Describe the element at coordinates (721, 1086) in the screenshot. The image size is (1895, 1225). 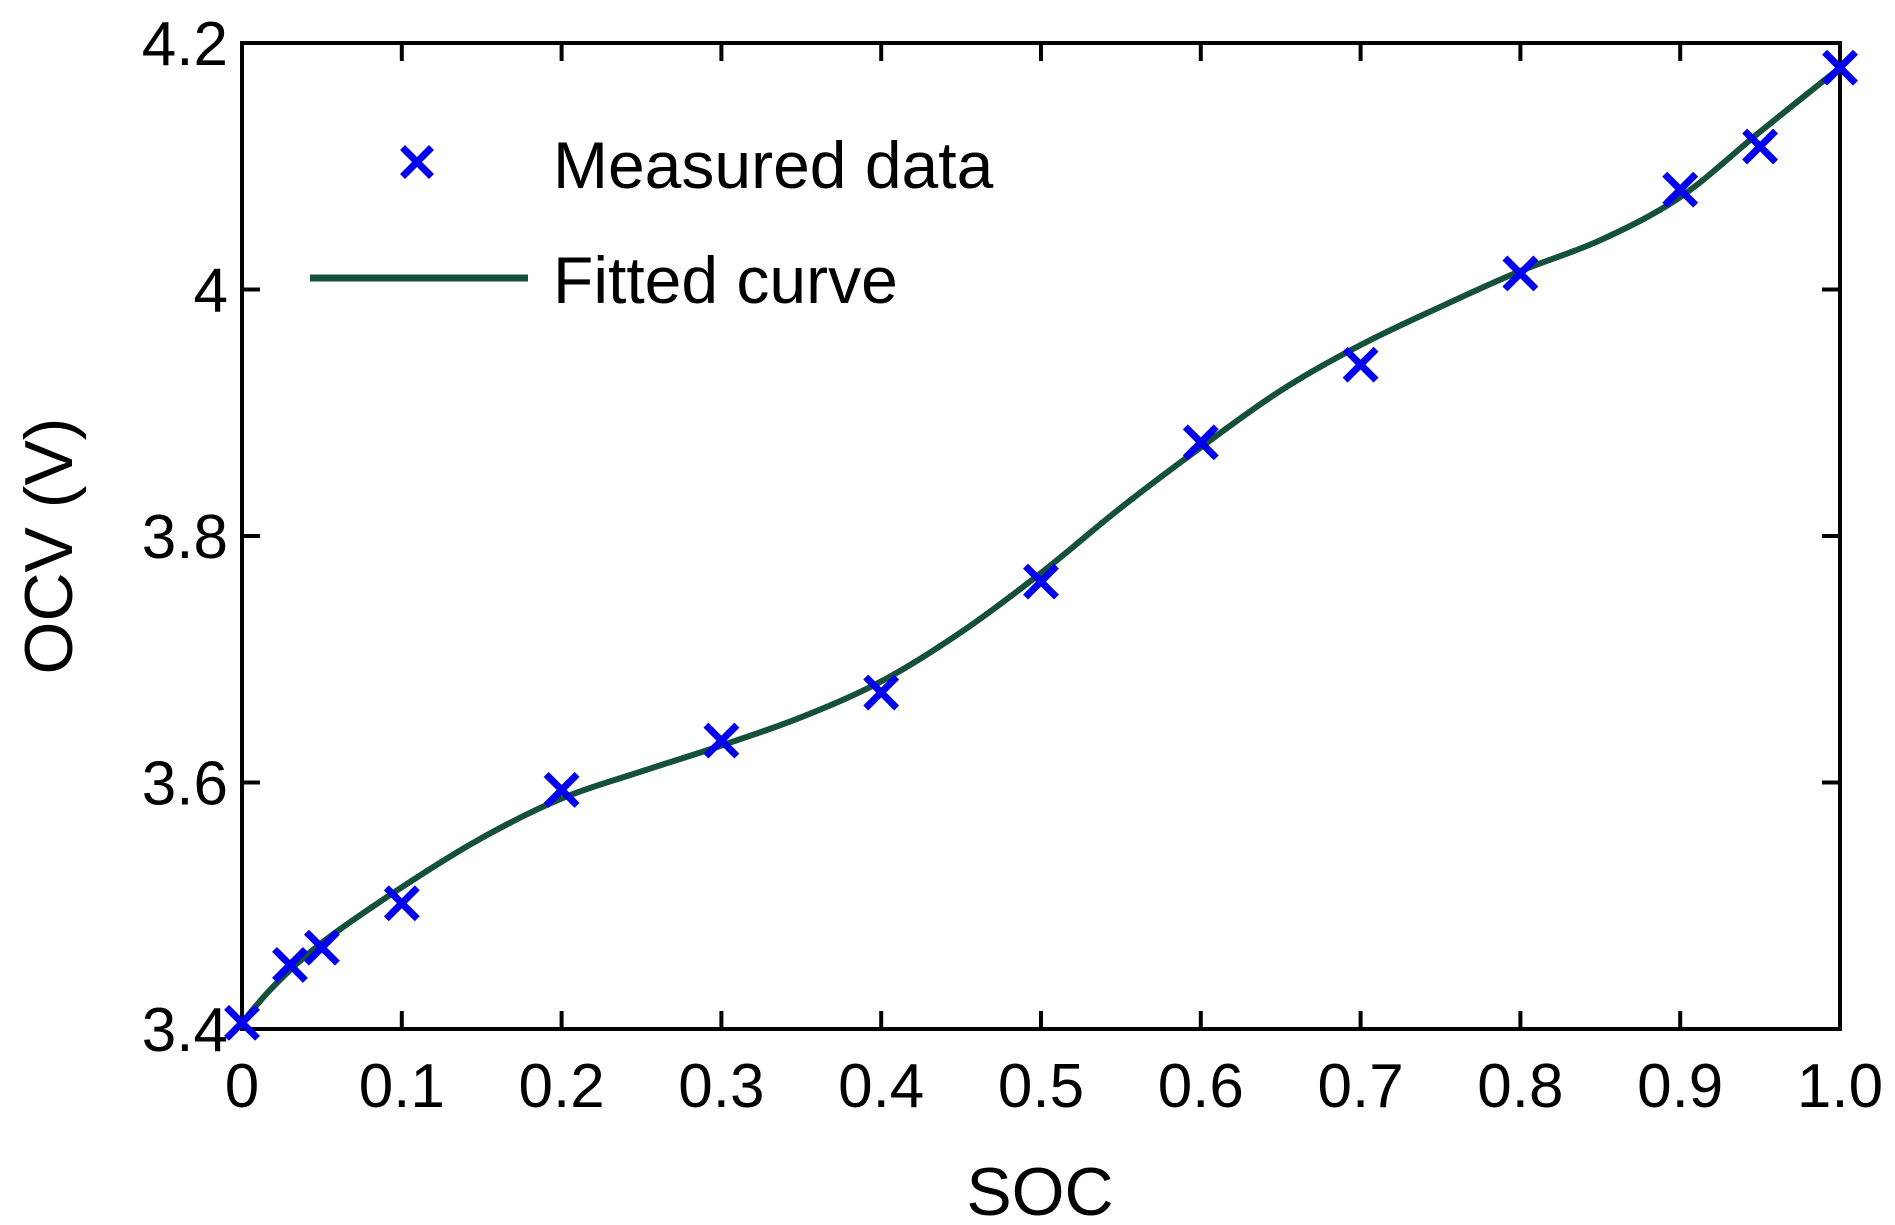
I see `x-tick-label: 0.3` at that location.